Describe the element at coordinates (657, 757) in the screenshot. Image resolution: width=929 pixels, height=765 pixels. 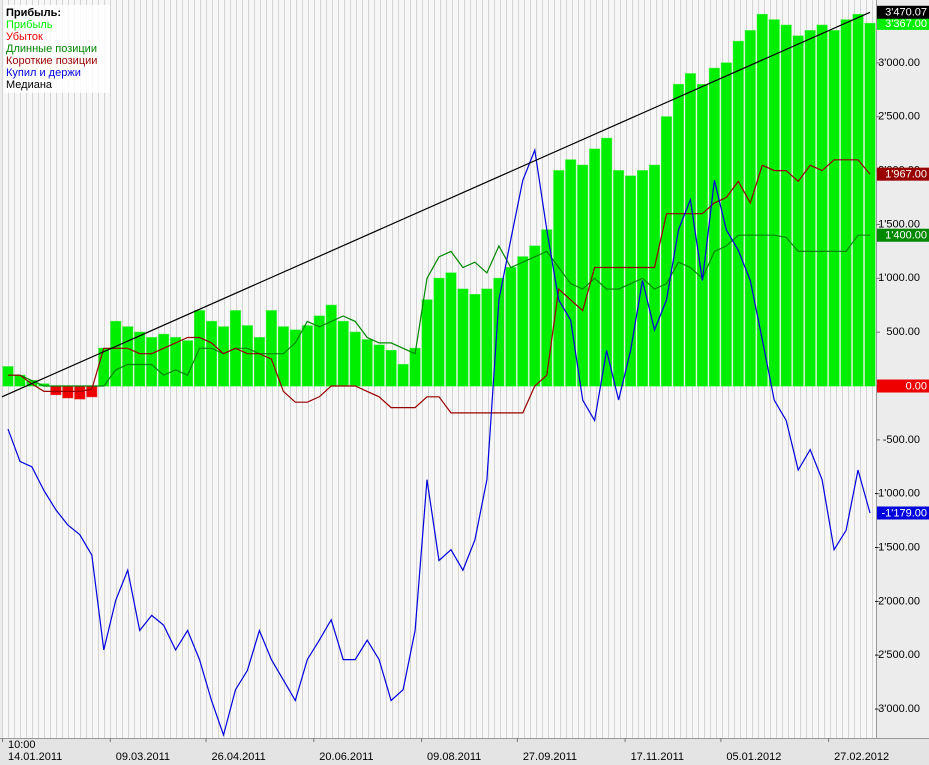
I see `x-tick-label: 17.11.2011` at that location.